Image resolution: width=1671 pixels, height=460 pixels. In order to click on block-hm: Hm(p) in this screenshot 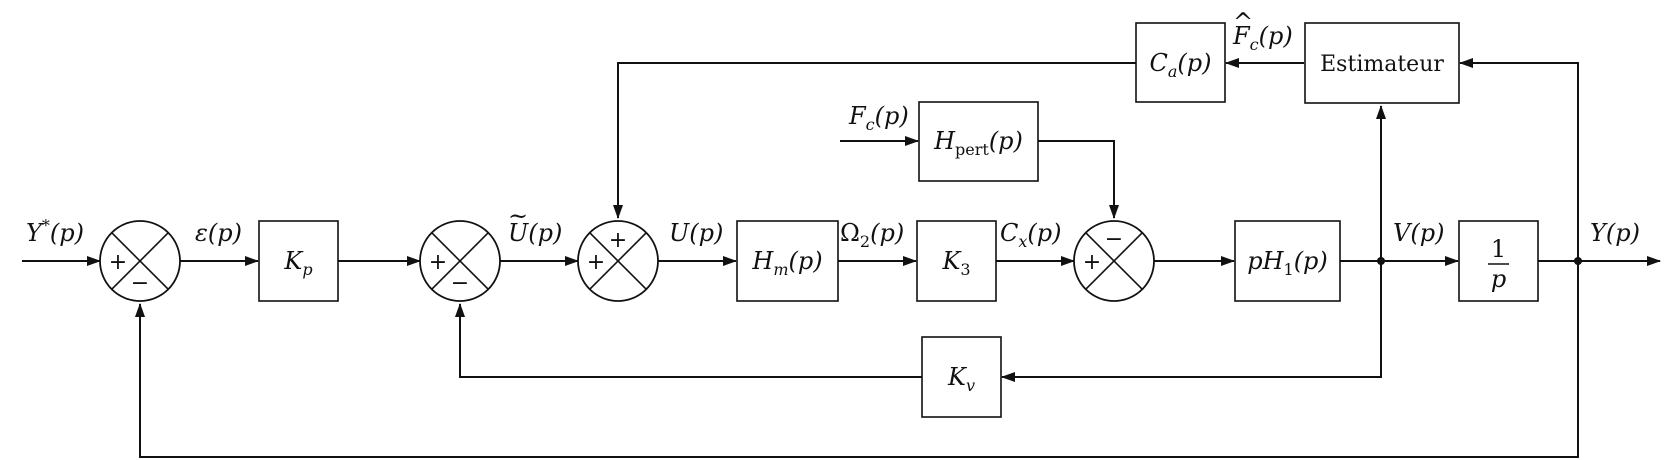, I will do `click(787, 261)`.